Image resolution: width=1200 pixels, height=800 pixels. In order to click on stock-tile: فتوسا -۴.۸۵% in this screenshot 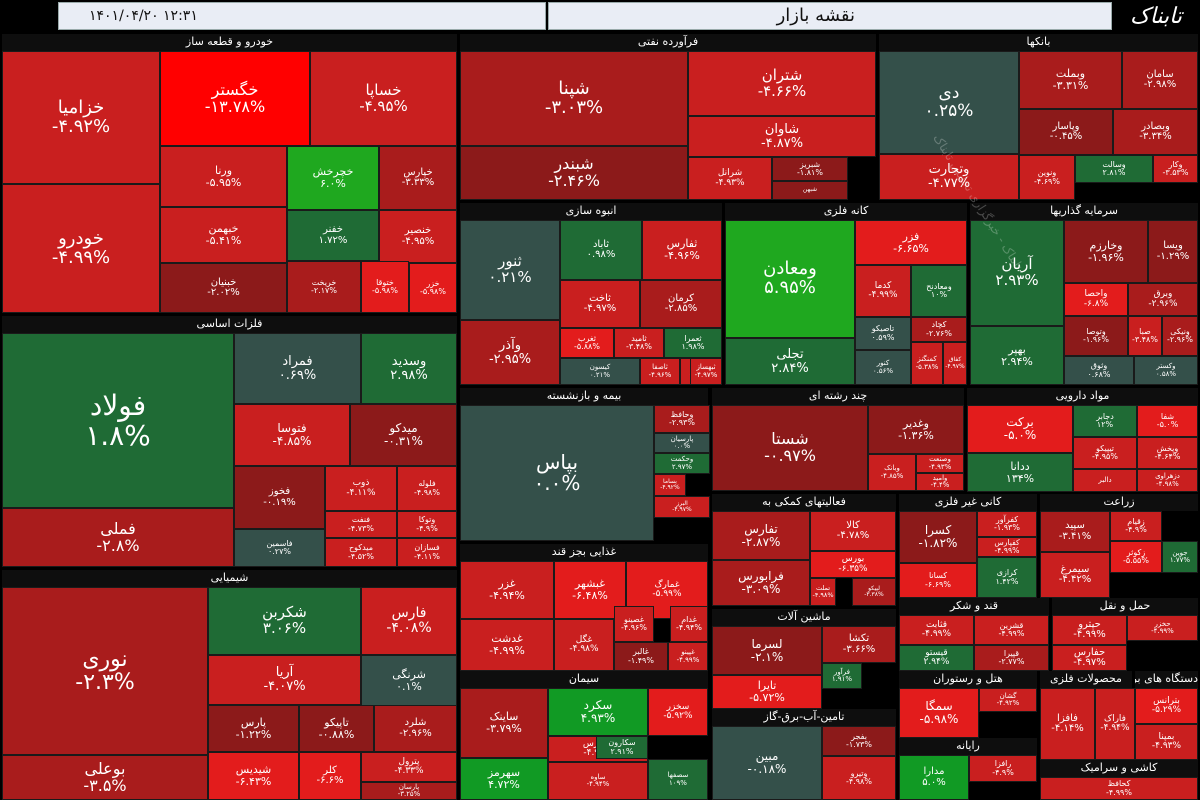, I will do `click(292, 435)`.